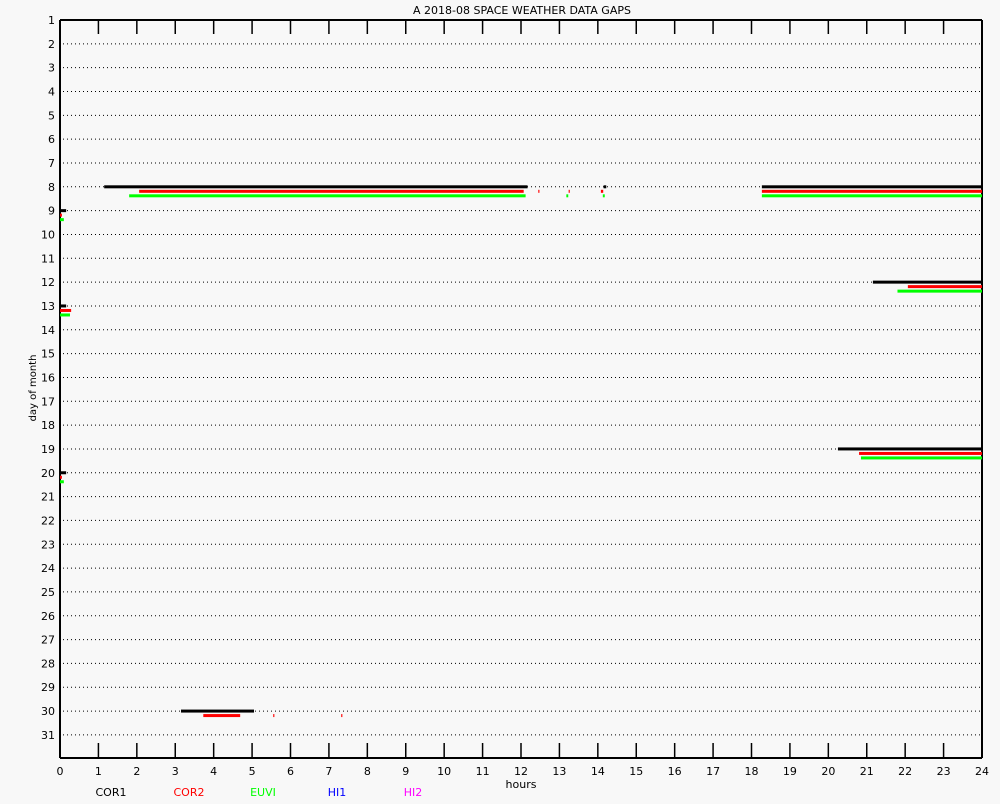 The image size is (1000, 804). I want to click on y-tick-label: 11, so click(48, 258).